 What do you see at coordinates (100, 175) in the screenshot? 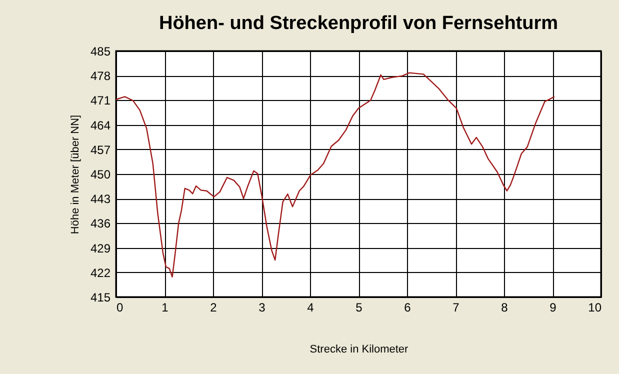
I see `y-tick-label: 450` at bounding box center [100, 175].